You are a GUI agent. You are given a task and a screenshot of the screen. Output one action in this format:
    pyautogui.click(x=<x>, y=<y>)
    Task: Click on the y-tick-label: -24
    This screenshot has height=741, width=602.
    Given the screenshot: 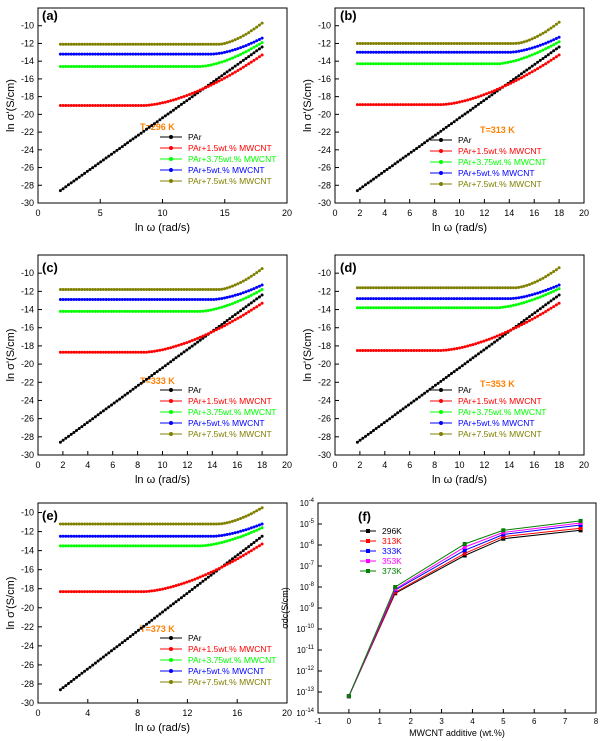 What is the action you would take?
    pyautogui.click(x=324, y=400)
    